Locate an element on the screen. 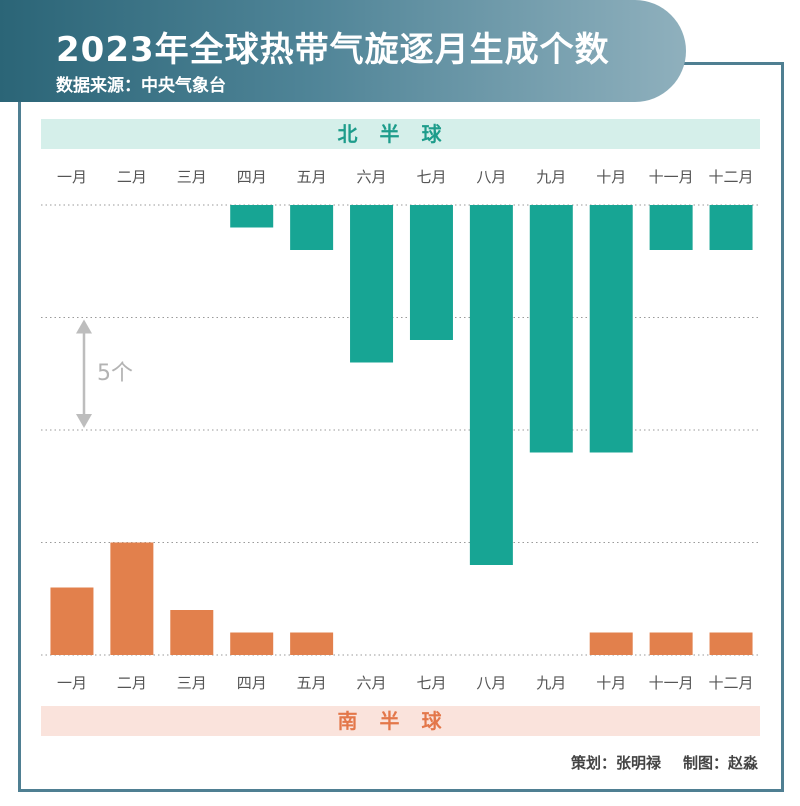 The height and width of the screenshot is (806, 800). south-hemisphere-band: 南半球 is located at coordinates (400, 721).